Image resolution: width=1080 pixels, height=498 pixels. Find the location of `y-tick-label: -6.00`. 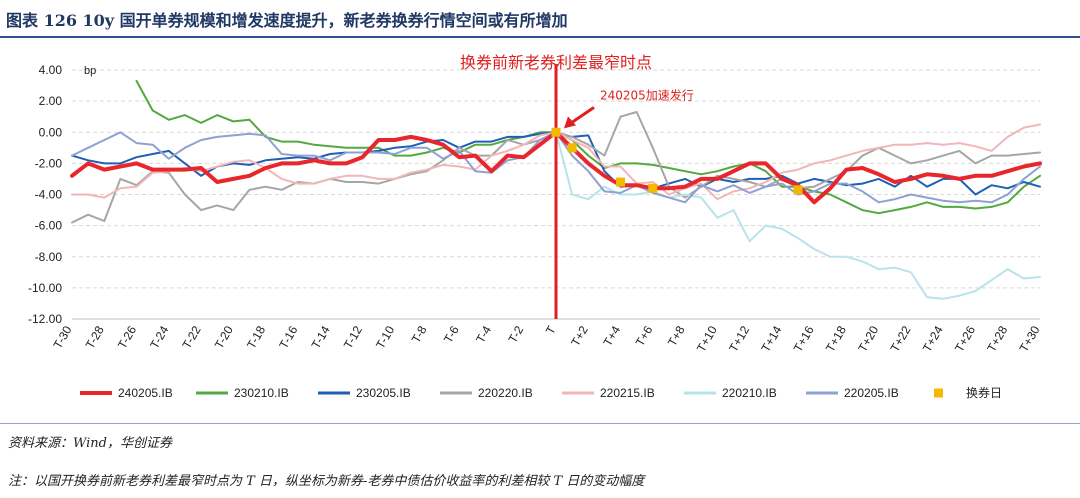

y-tick-label: -6.00 is located at coordinates (49, 226).